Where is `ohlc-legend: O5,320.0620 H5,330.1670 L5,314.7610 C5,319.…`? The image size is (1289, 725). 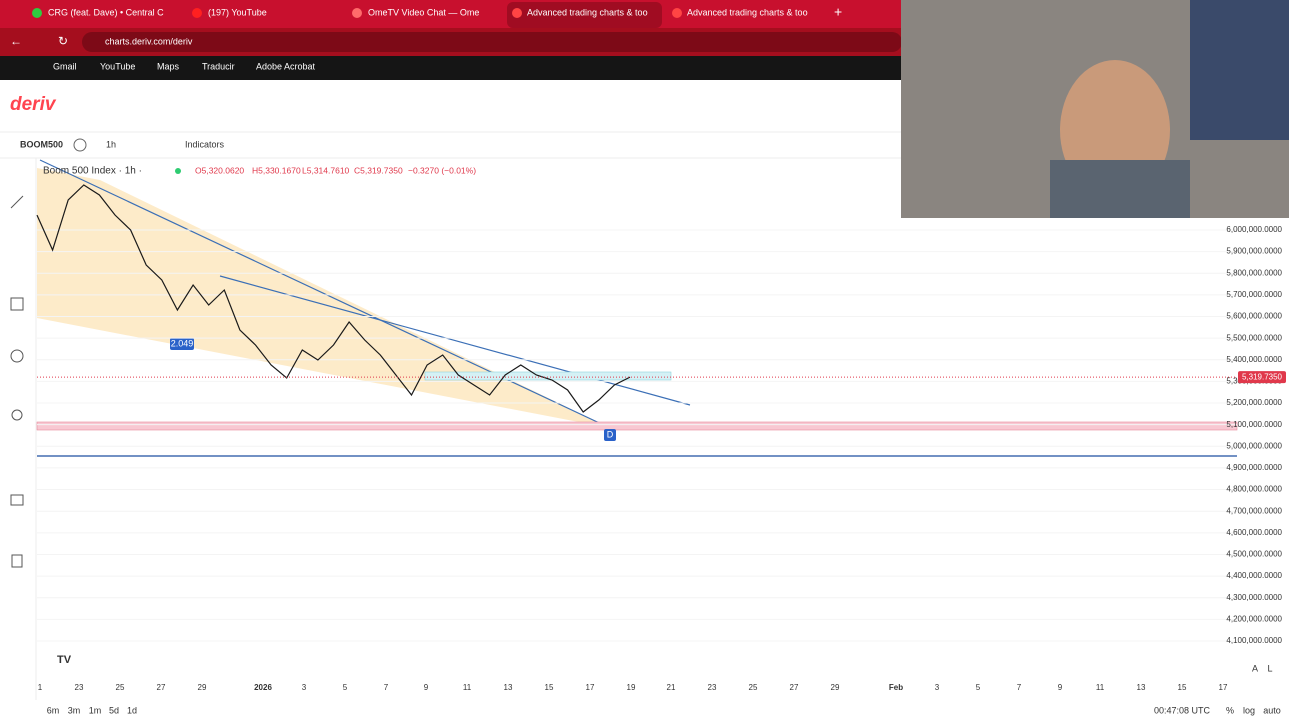
ohlc-legend: O5,320.0620 H5,330.1670 L5,314.7610 C5,319.… is located at coordinates (335, 170).